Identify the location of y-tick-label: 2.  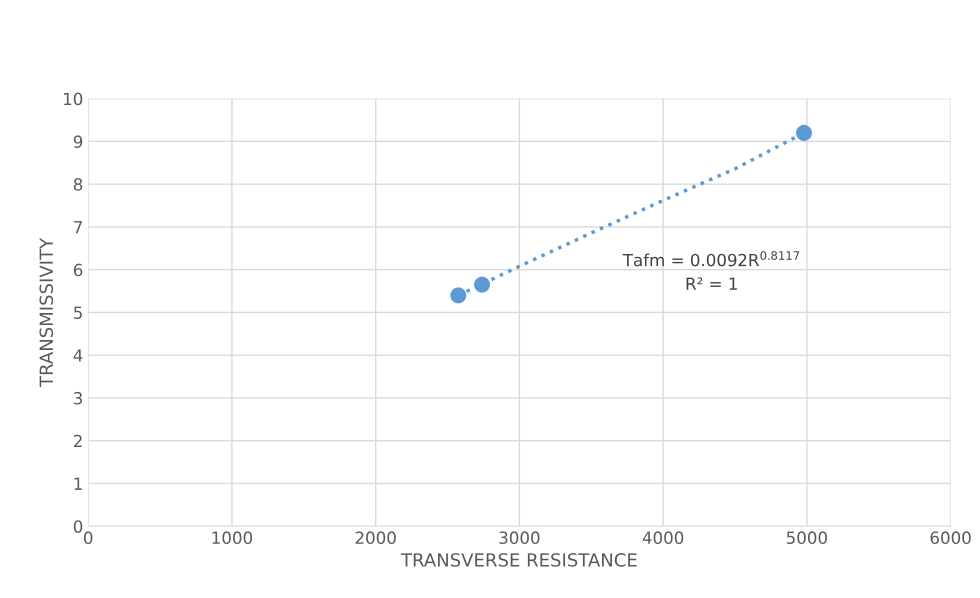
(78, 441).